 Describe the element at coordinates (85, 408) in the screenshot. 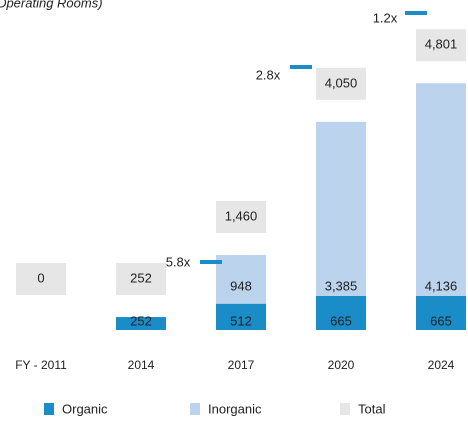

I see `legend-label: Organic` at that location.